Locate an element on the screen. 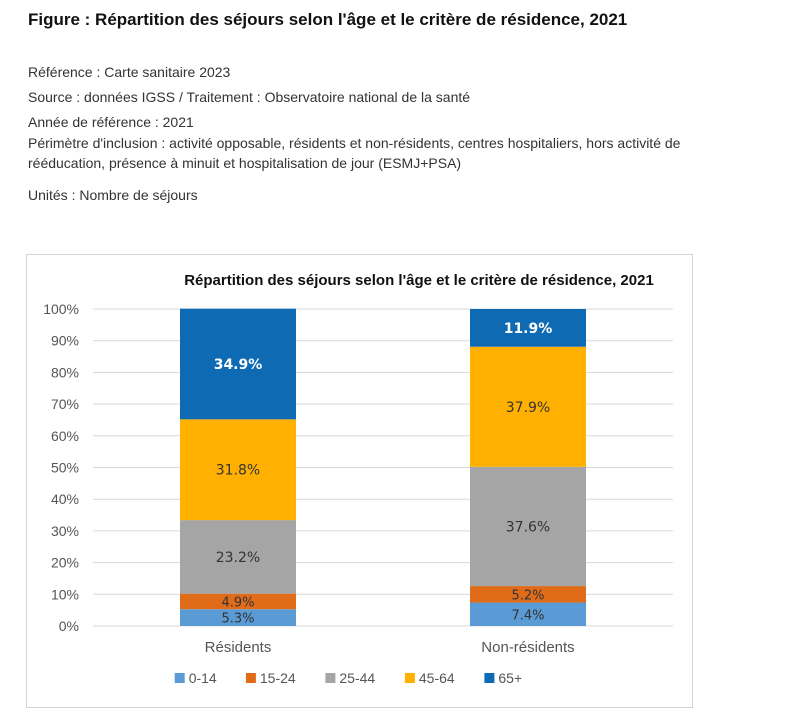  legend-label: 15-24 is located at coordinates (278, 678).